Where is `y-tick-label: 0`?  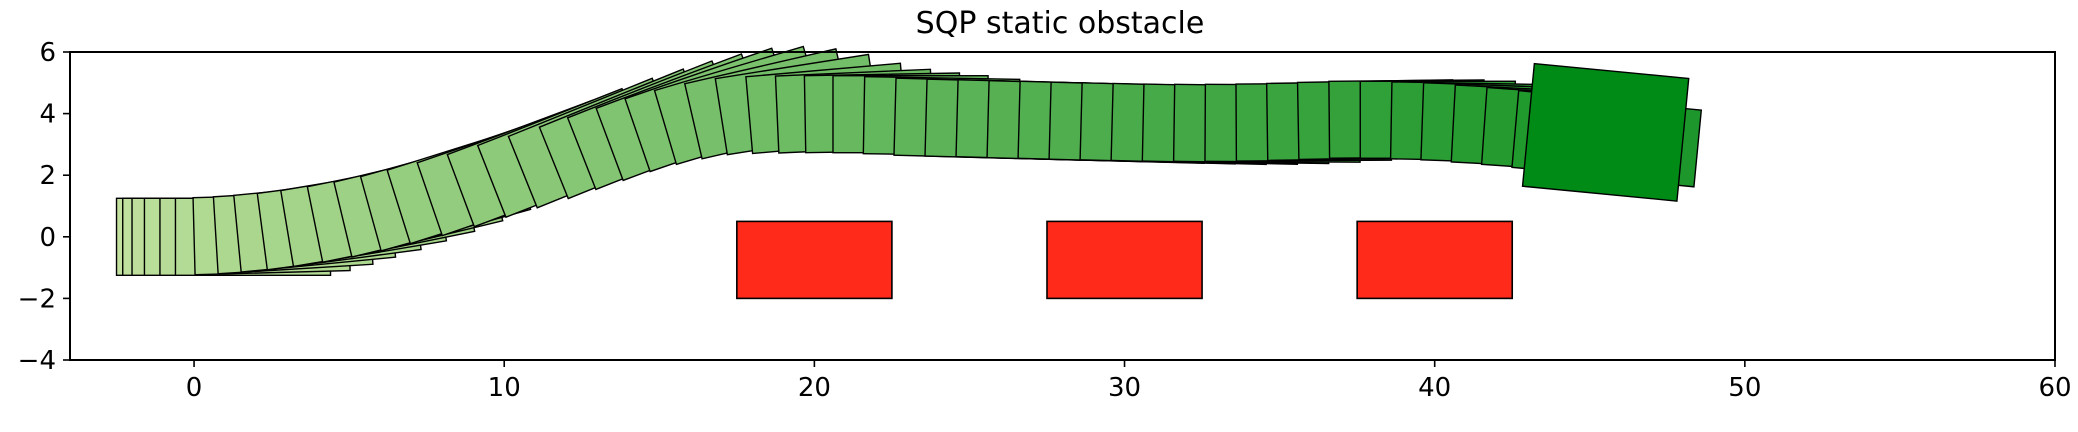 y-tick-label: 0 is located at coordinates (47, 238).